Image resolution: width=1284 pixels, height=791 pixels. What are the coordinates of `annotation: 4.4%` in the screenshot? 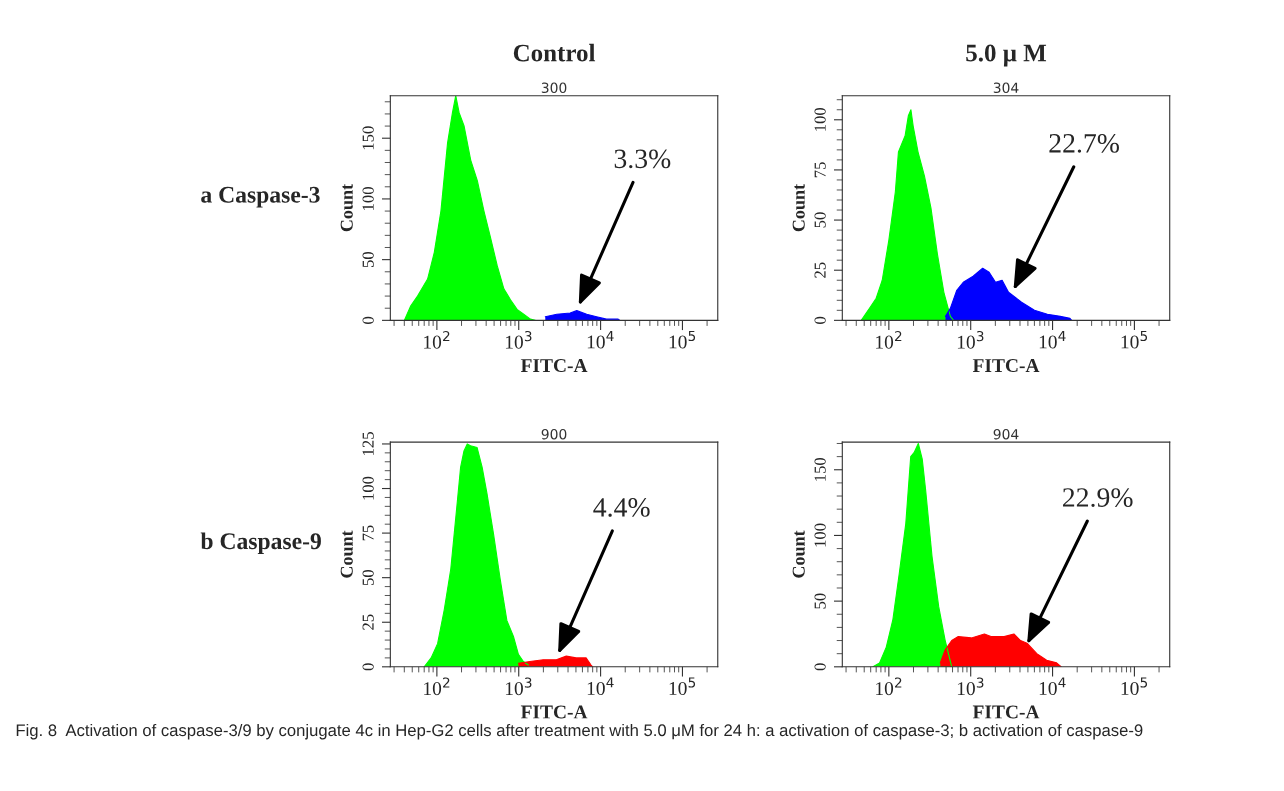 It's located at (621, 507).